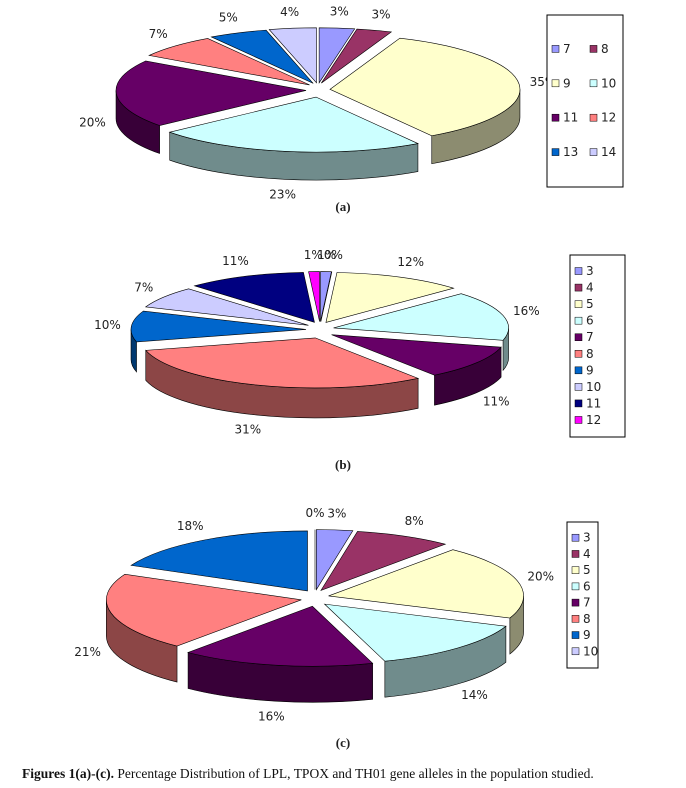 Image resolution: width=686 pixels, height=788 pixels. What do you see at coordinates (343, 464) in the screenshot?
I see `panel-label: (b)` at bounding box center [343, 464].